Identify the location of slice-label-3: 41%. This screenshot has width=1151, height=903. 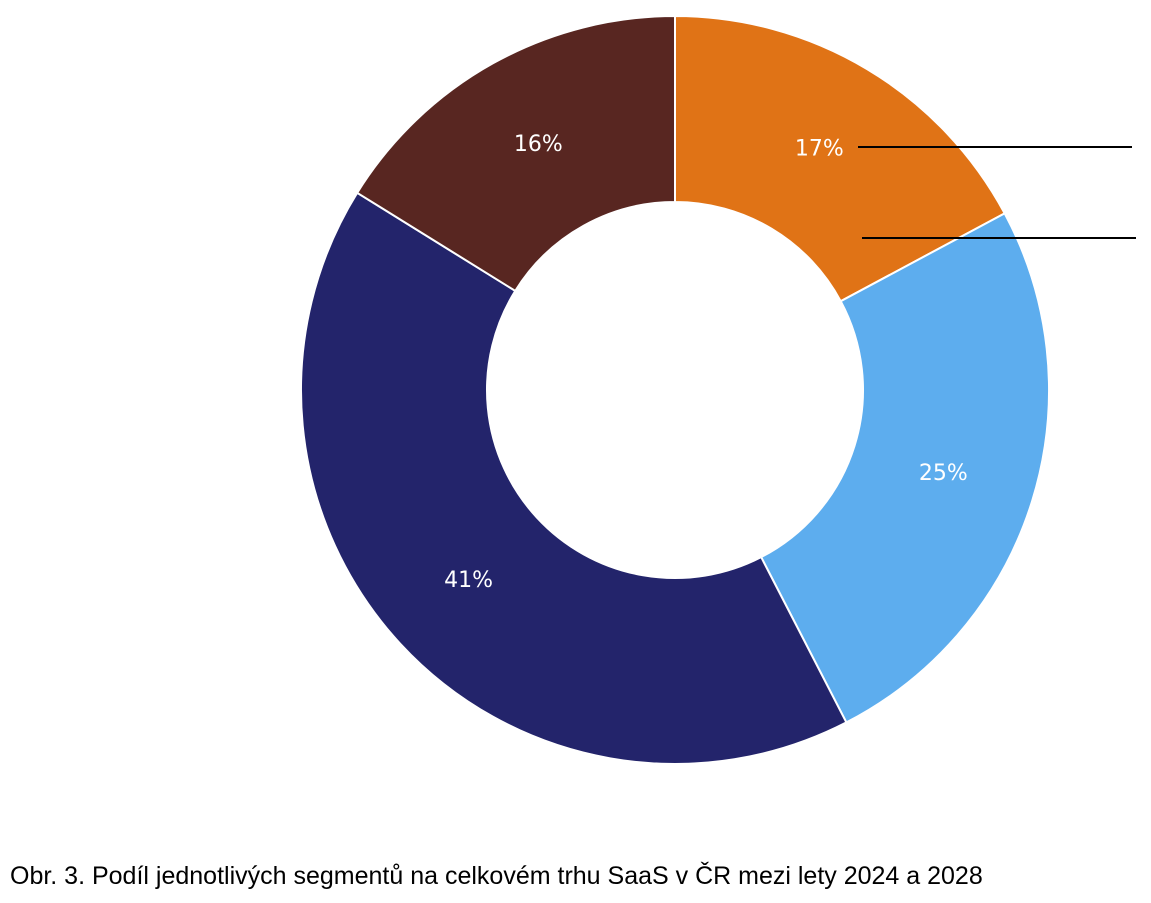
(468, 580).